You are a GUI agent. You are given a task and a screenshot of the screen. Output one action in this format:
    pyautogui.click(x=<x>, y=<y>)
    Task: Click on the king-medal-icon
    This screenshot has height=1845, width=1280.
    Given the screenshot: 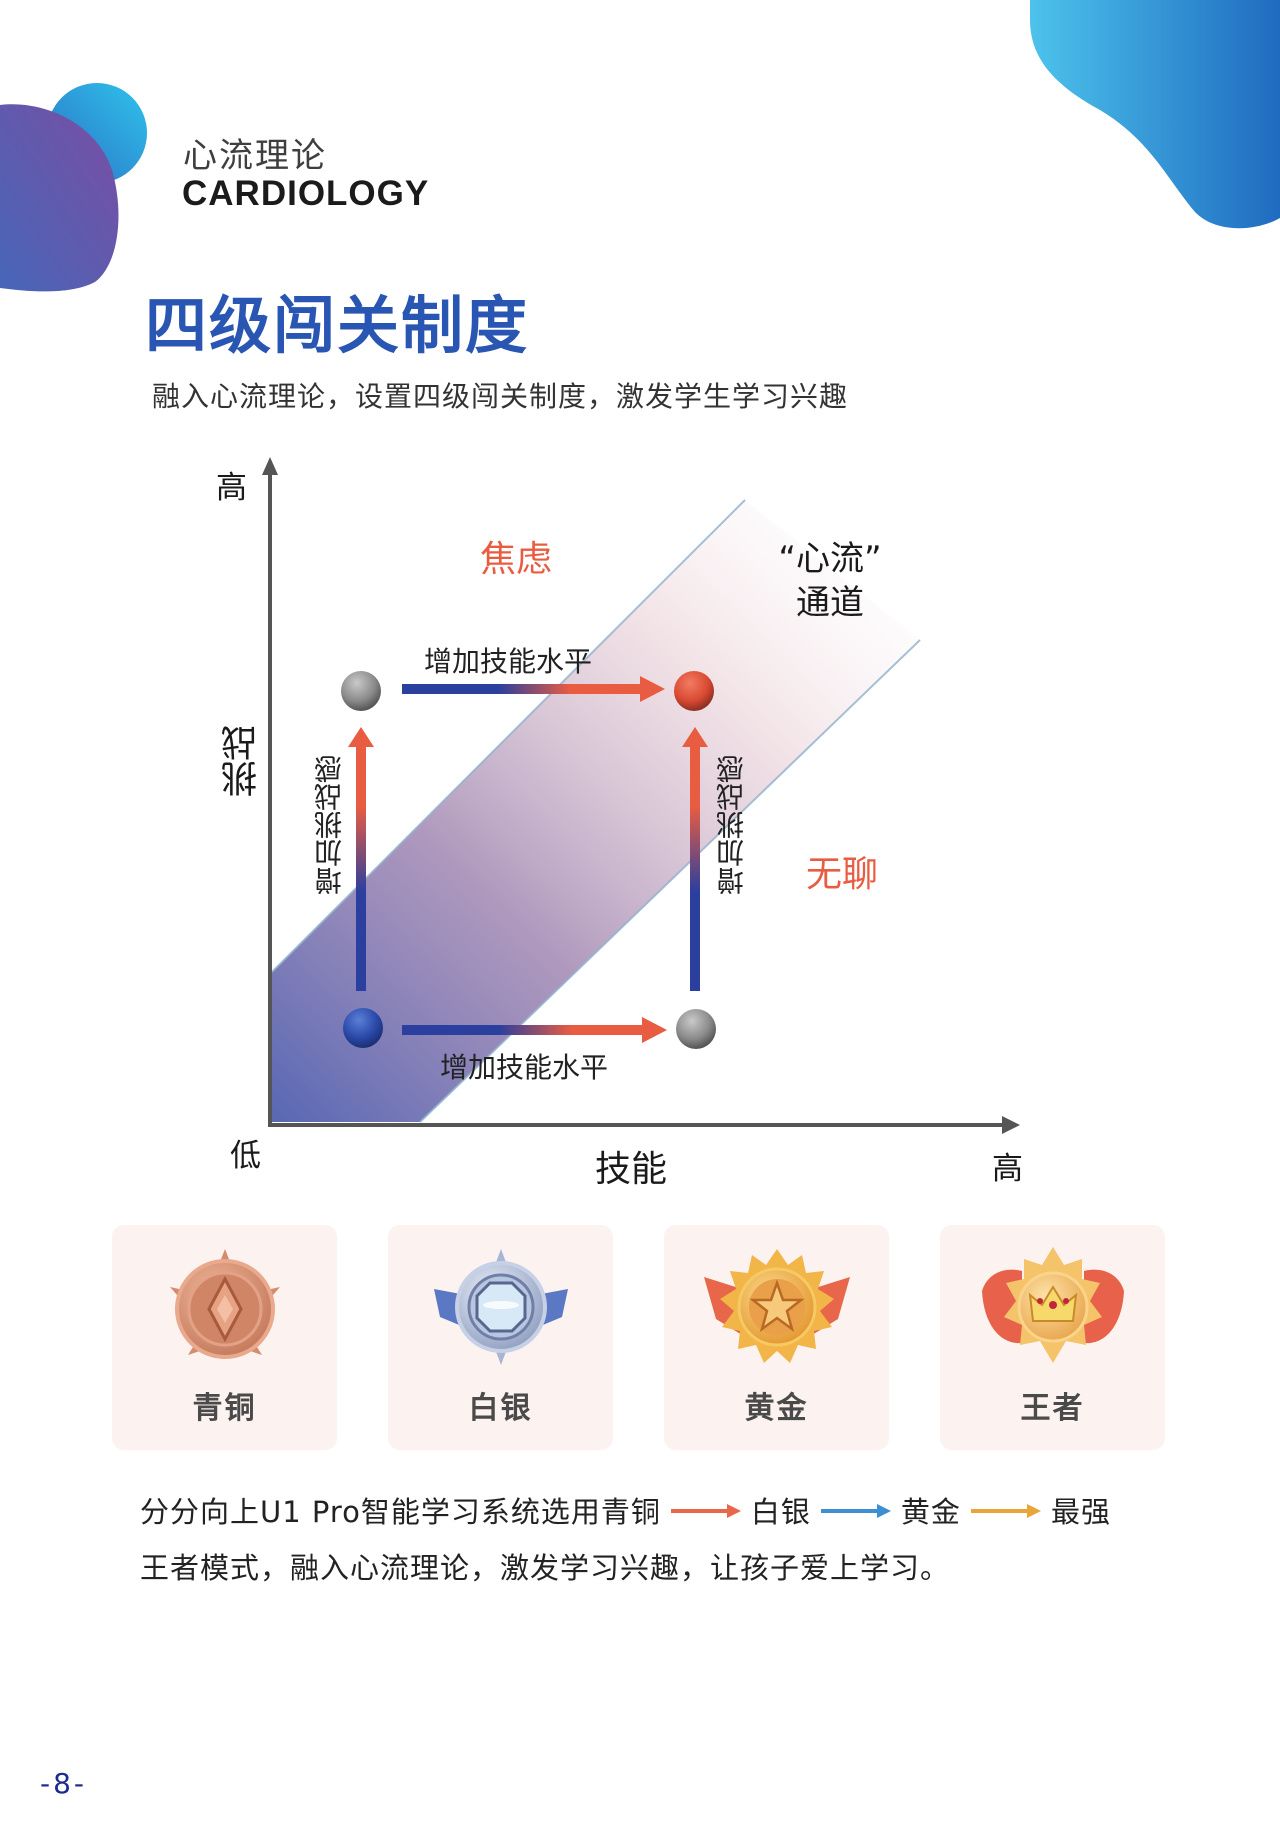 What is the action you would take?
    pyautogui.click(x=1052, y=1305)
    